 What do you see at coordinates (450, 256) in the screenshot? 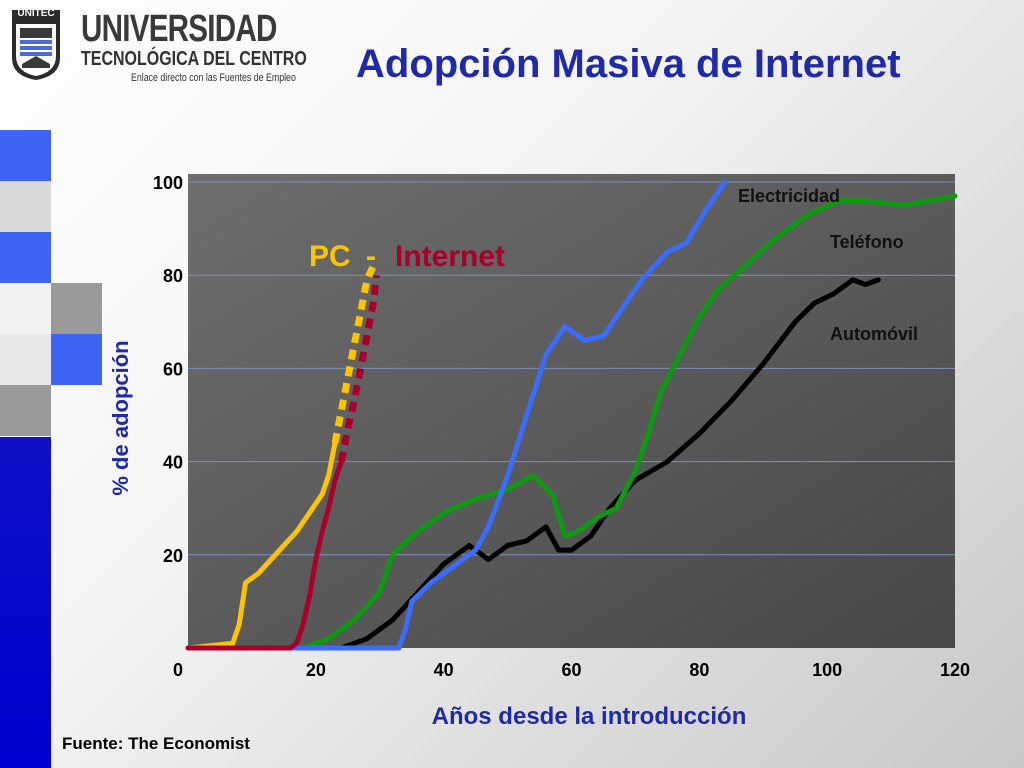
I see `series-label-internet: Internet` at bounding box center [450, 256].